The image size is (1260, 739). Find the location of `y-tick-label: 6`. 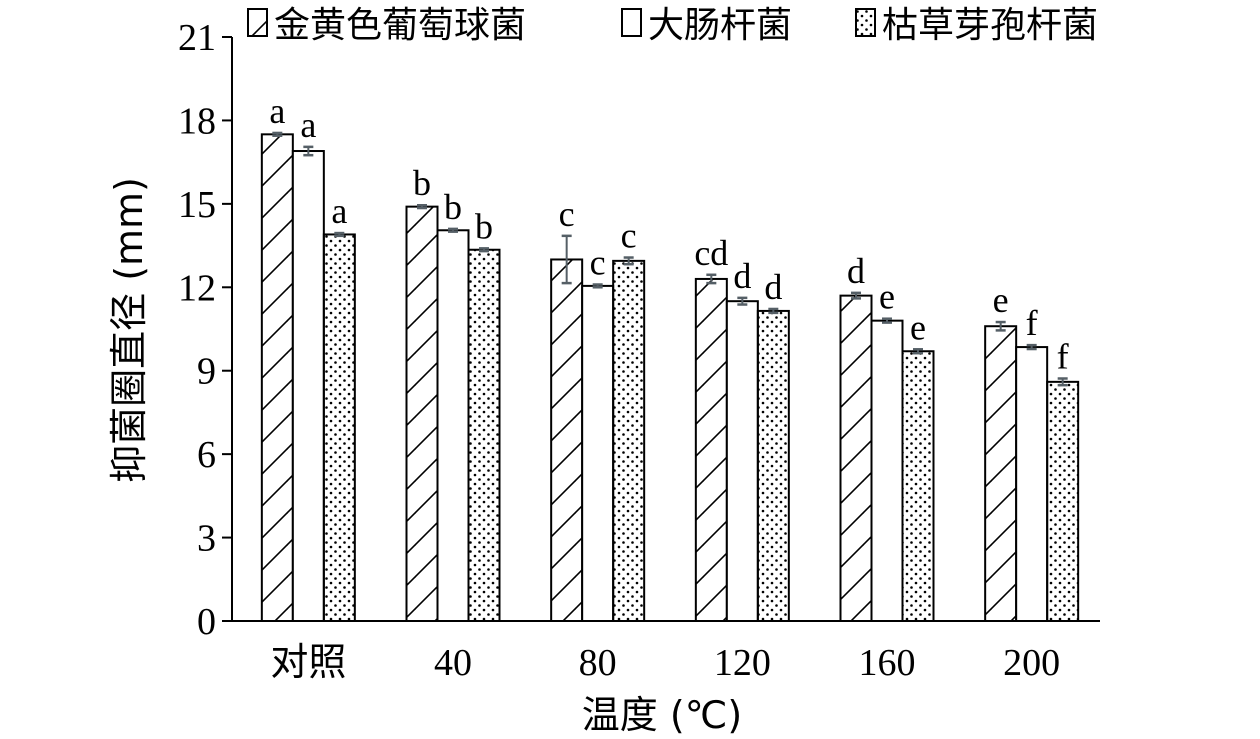

y-tick-label: 6 is located at coordinates (206, 455).